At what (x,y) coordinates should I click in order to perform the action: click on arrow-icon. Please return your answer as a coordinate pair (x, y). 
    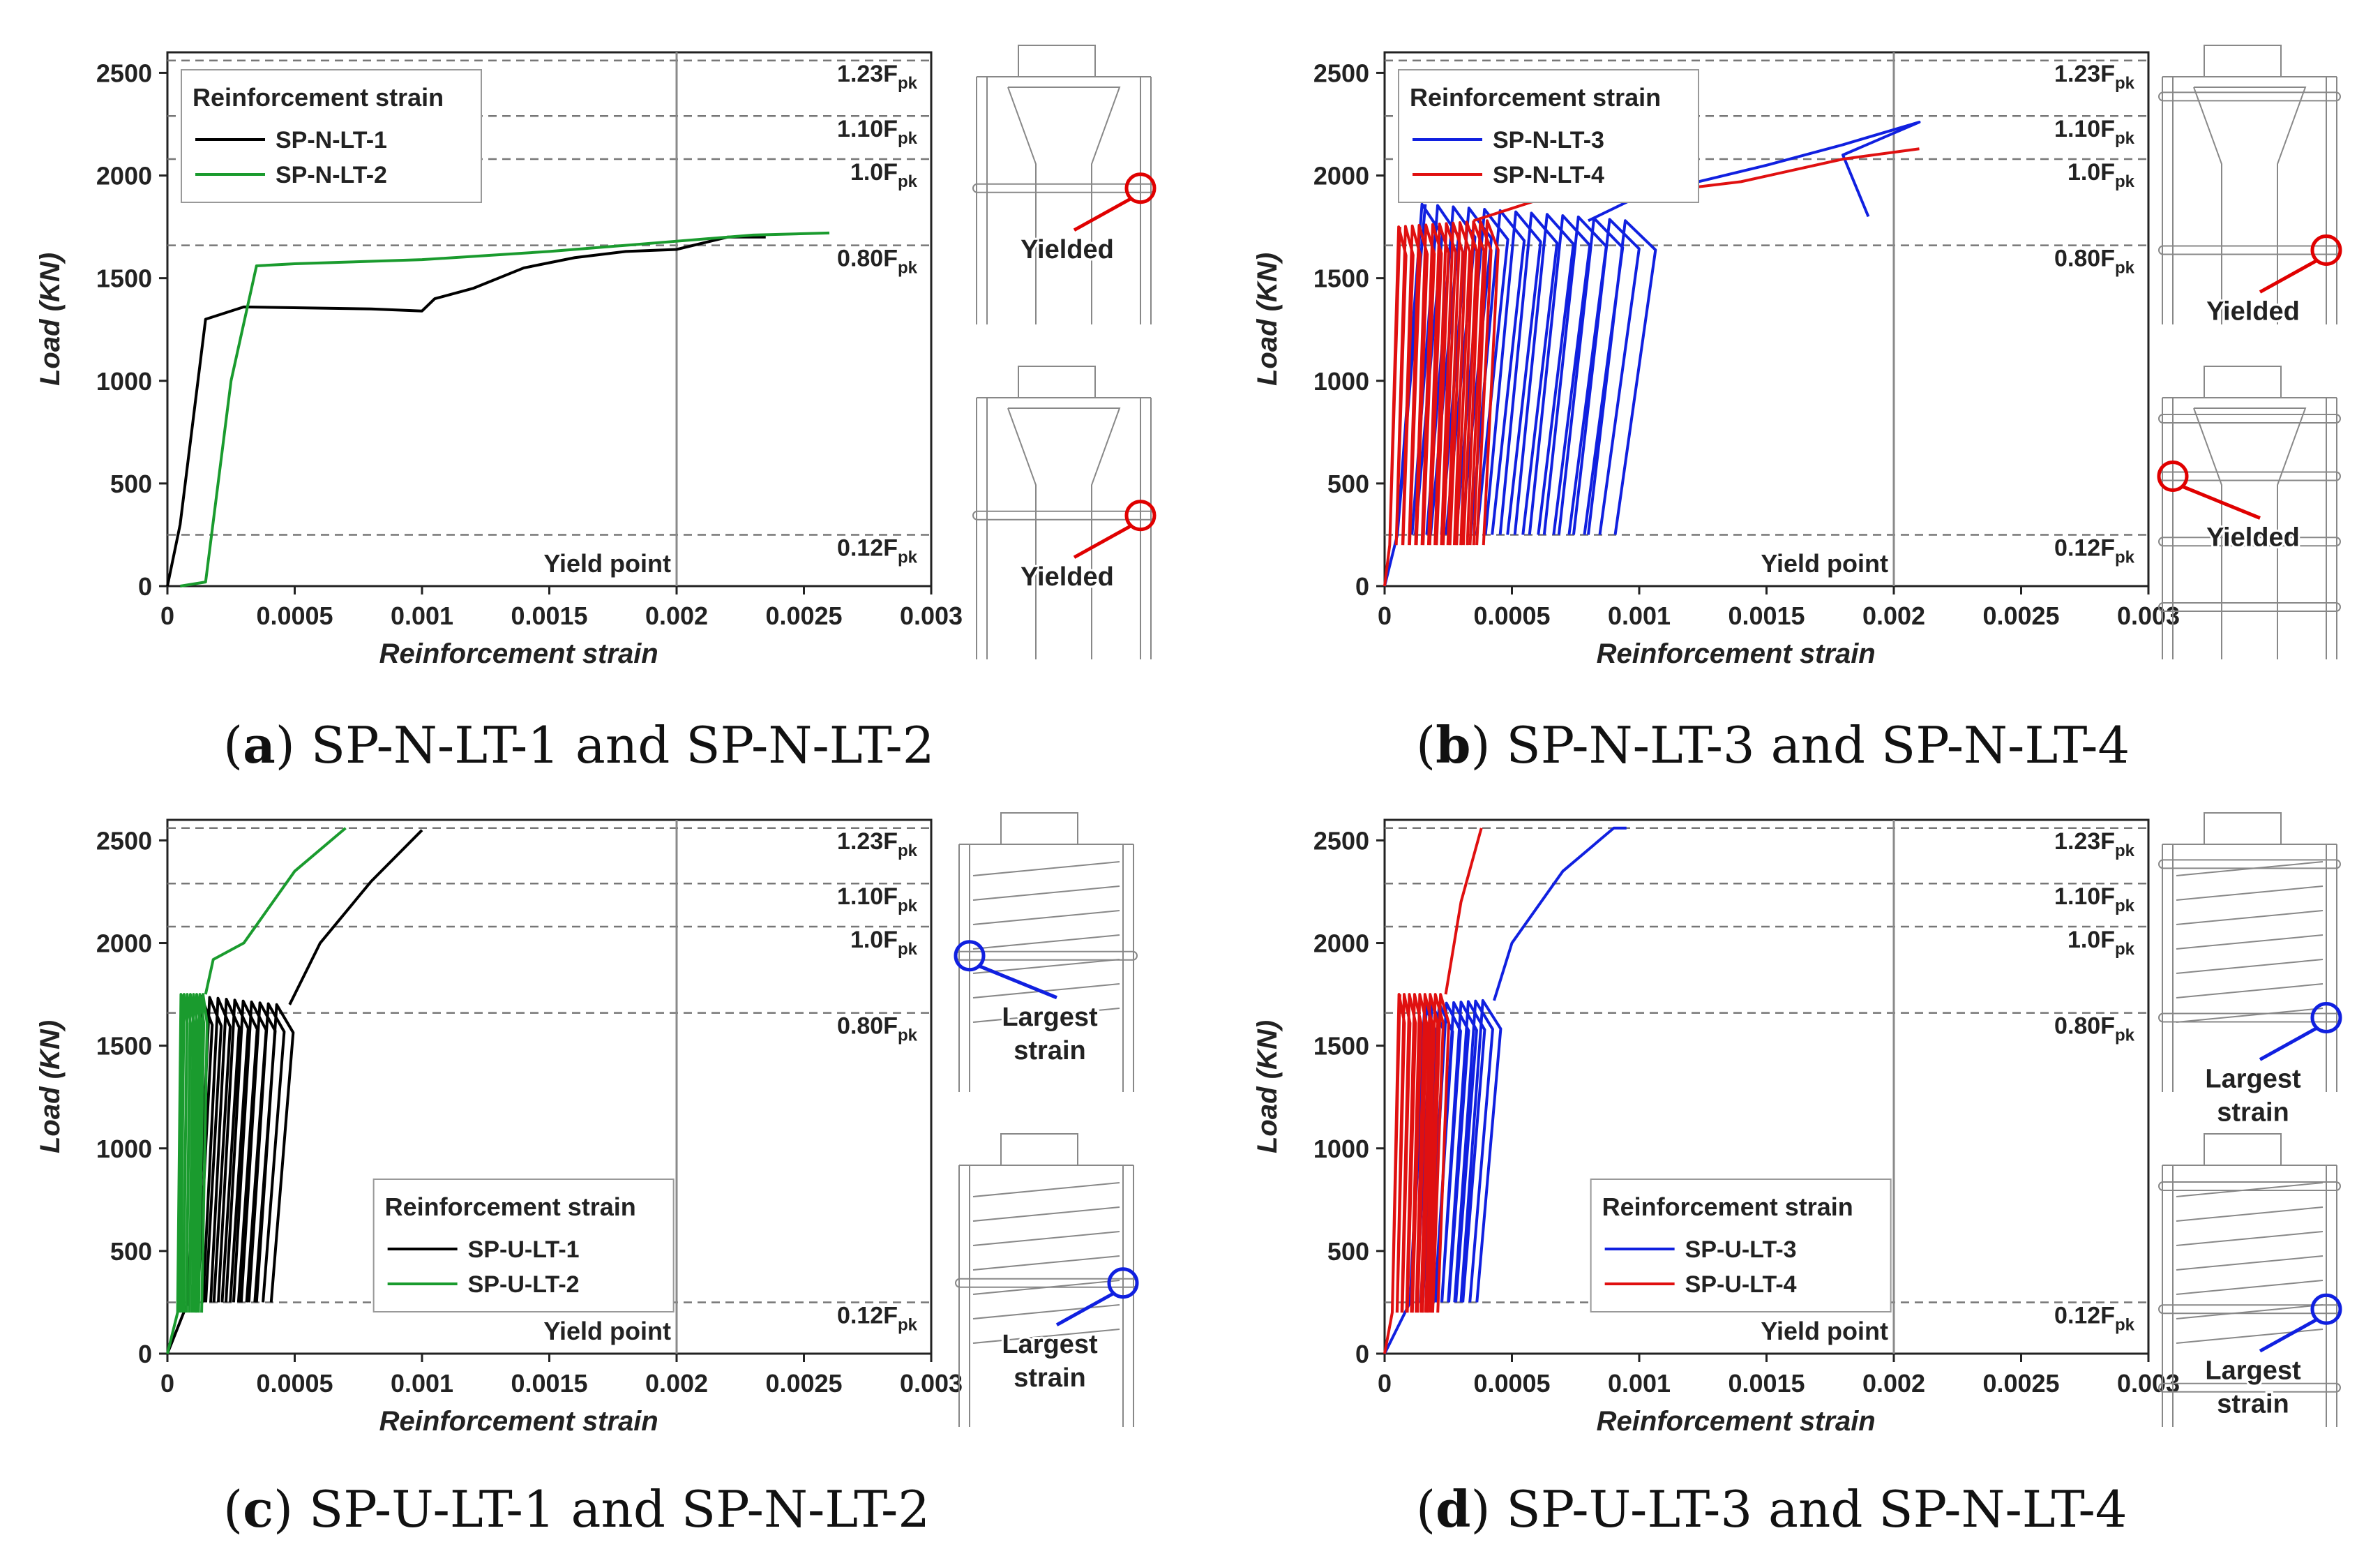
    Looking at the image, I should click on (2221, 502).